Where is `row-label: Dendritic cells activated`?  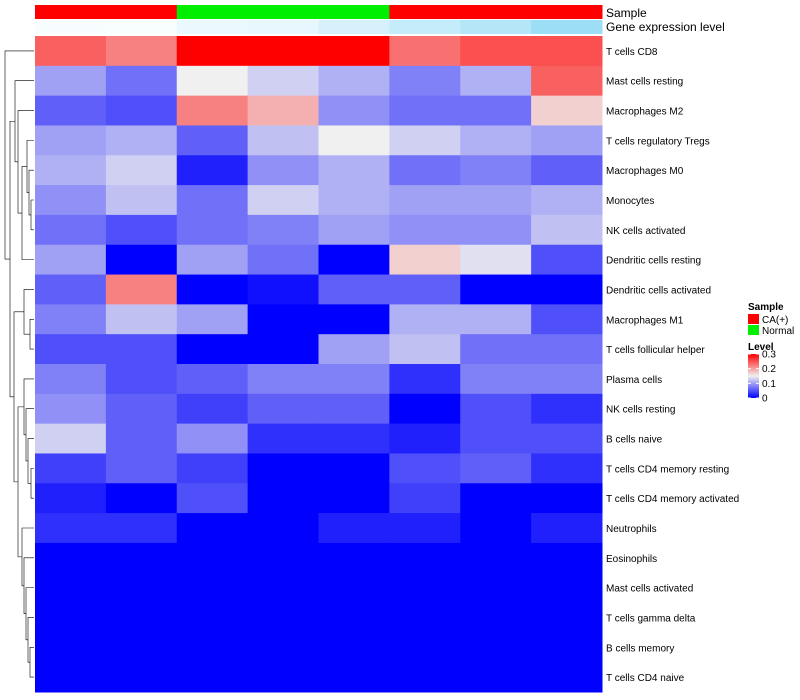 row-label: Dendritic cells activated is located at coordinates (658, 290).